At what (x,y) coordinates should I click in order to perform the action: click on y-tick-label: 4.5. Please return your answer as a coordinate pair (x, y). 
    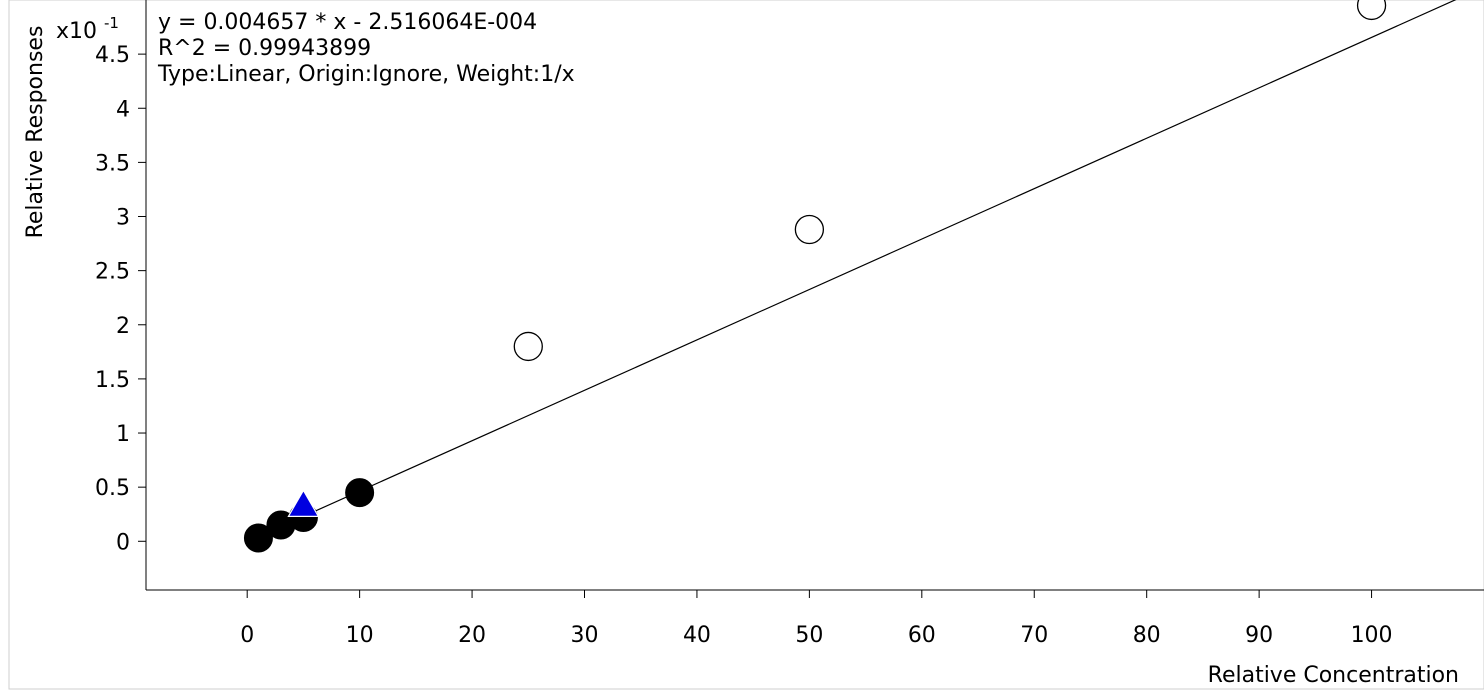
    Looking at the image, I should click on (112, 55).